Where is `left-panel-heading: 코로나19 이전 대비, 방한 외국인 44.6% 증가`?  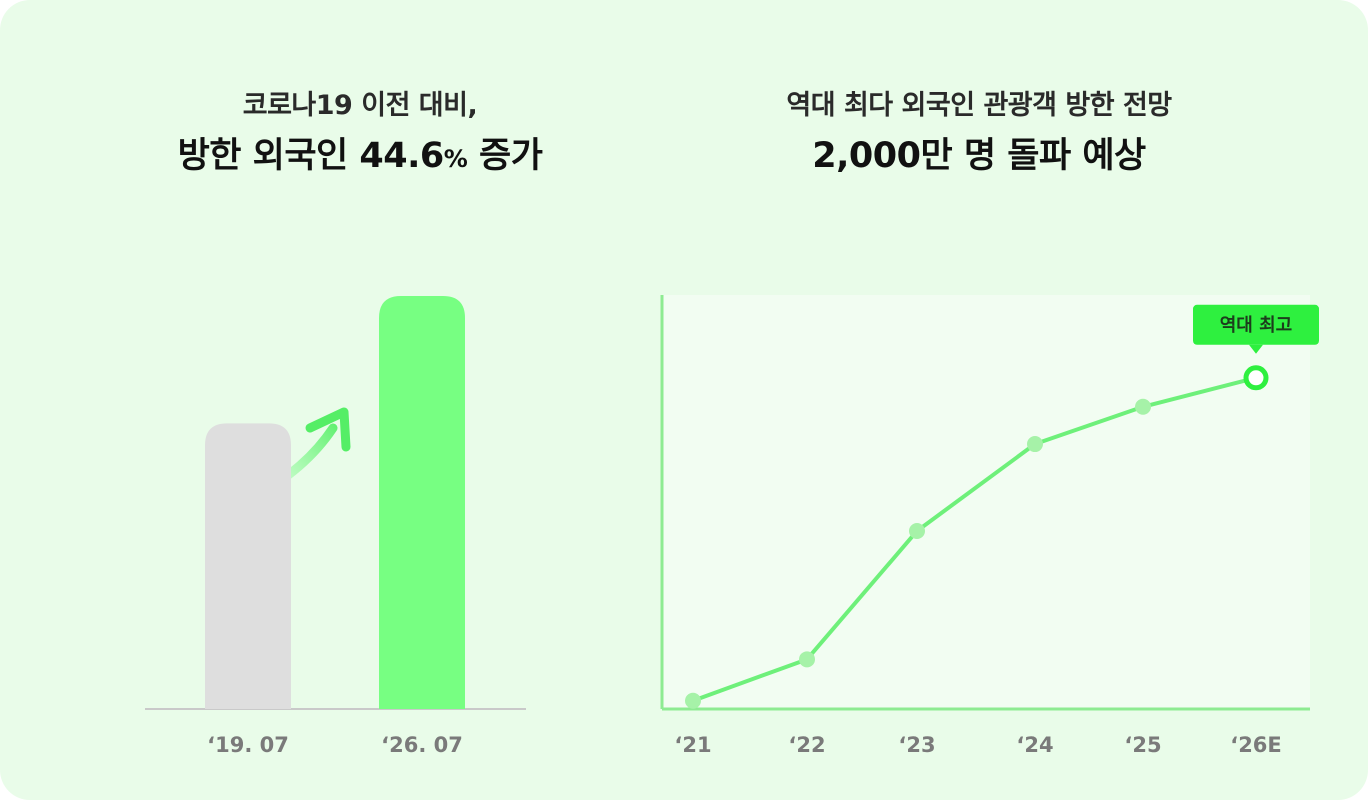 left-panel-heading: 코로나19 이전 대비, 방한 외국인 44.6% 증가 is located at coordinates (360, 135).